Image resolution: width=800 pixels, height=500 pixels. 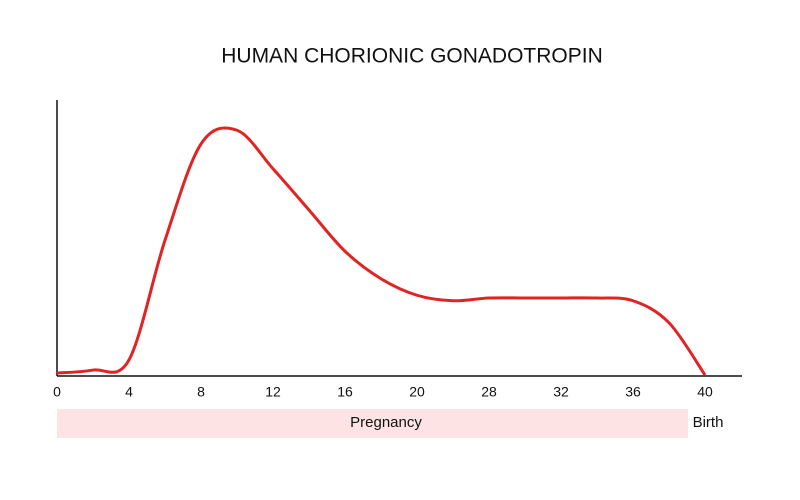 I want to click on x-tick-label: 28, so click(x=489, y=392).